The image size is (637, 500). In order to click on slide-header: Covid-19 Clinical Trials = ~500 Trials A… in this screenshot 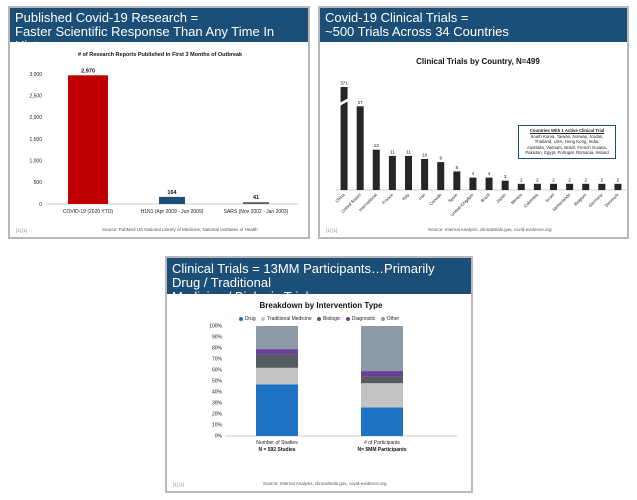, I will do `click(473, 25)`.